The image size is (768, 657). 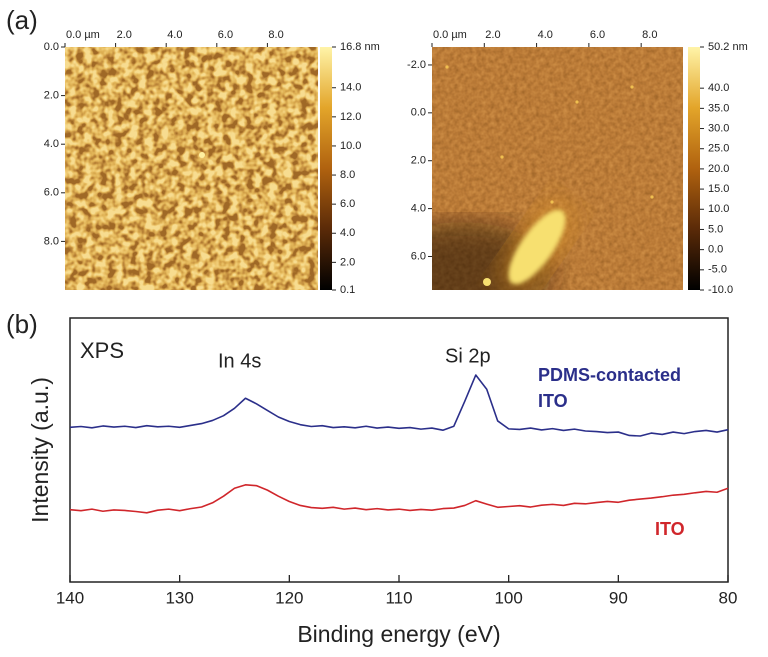 What do you see at coordinates (715, 250) in the screenshot?
I see `colorbar-tick-label: 0.0` at bounding box center [715, 250].